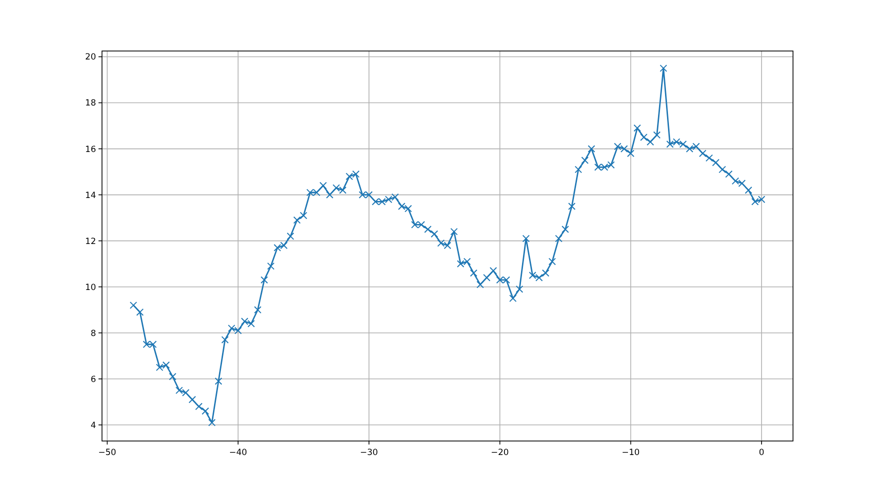 Image resolution: width=880 pixels, height=495 pixels. Describe the element at coordinates (90, 103) in the screenshot. I see `y-tick-label: 18` at that location.